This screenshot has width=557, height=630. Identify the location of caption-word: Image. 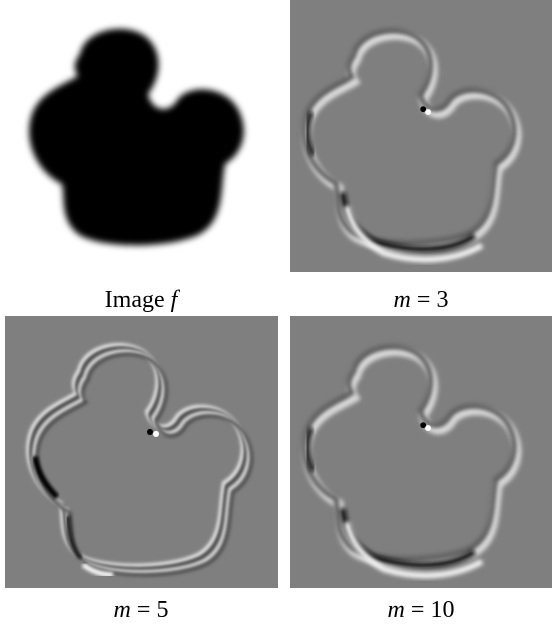
(134, 300).